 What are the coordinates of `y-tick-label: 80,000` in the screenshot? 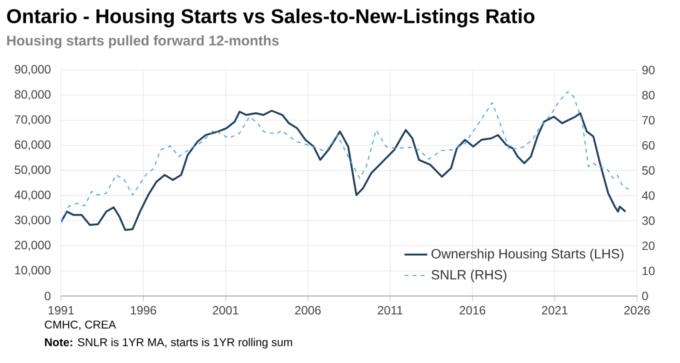 It's located at (32, 95).